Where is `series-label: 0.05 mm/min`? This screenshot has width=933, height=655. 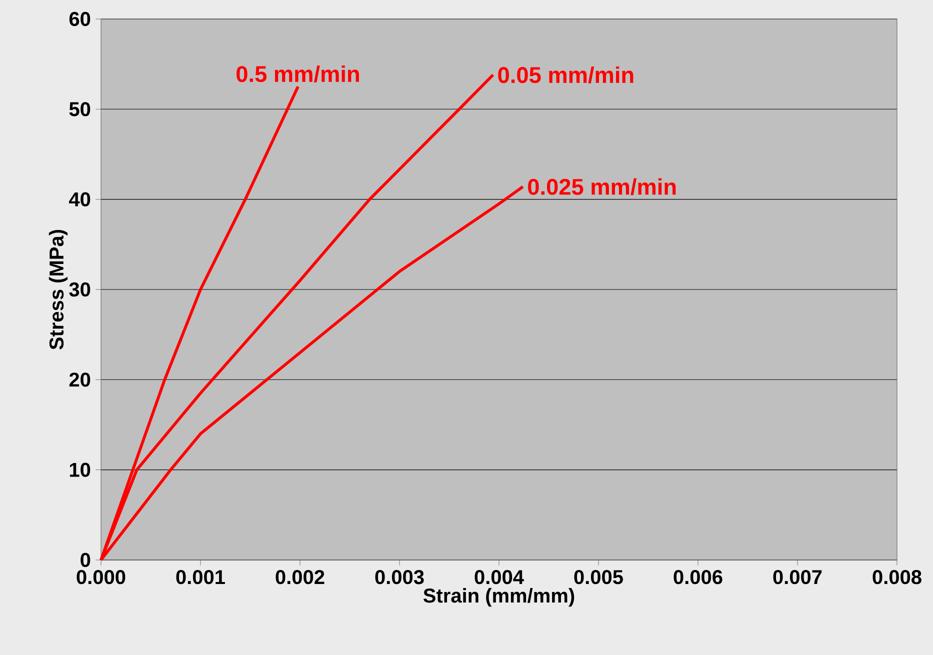
series-label: 0.05 mm/min is located at coordinates (566, 75).